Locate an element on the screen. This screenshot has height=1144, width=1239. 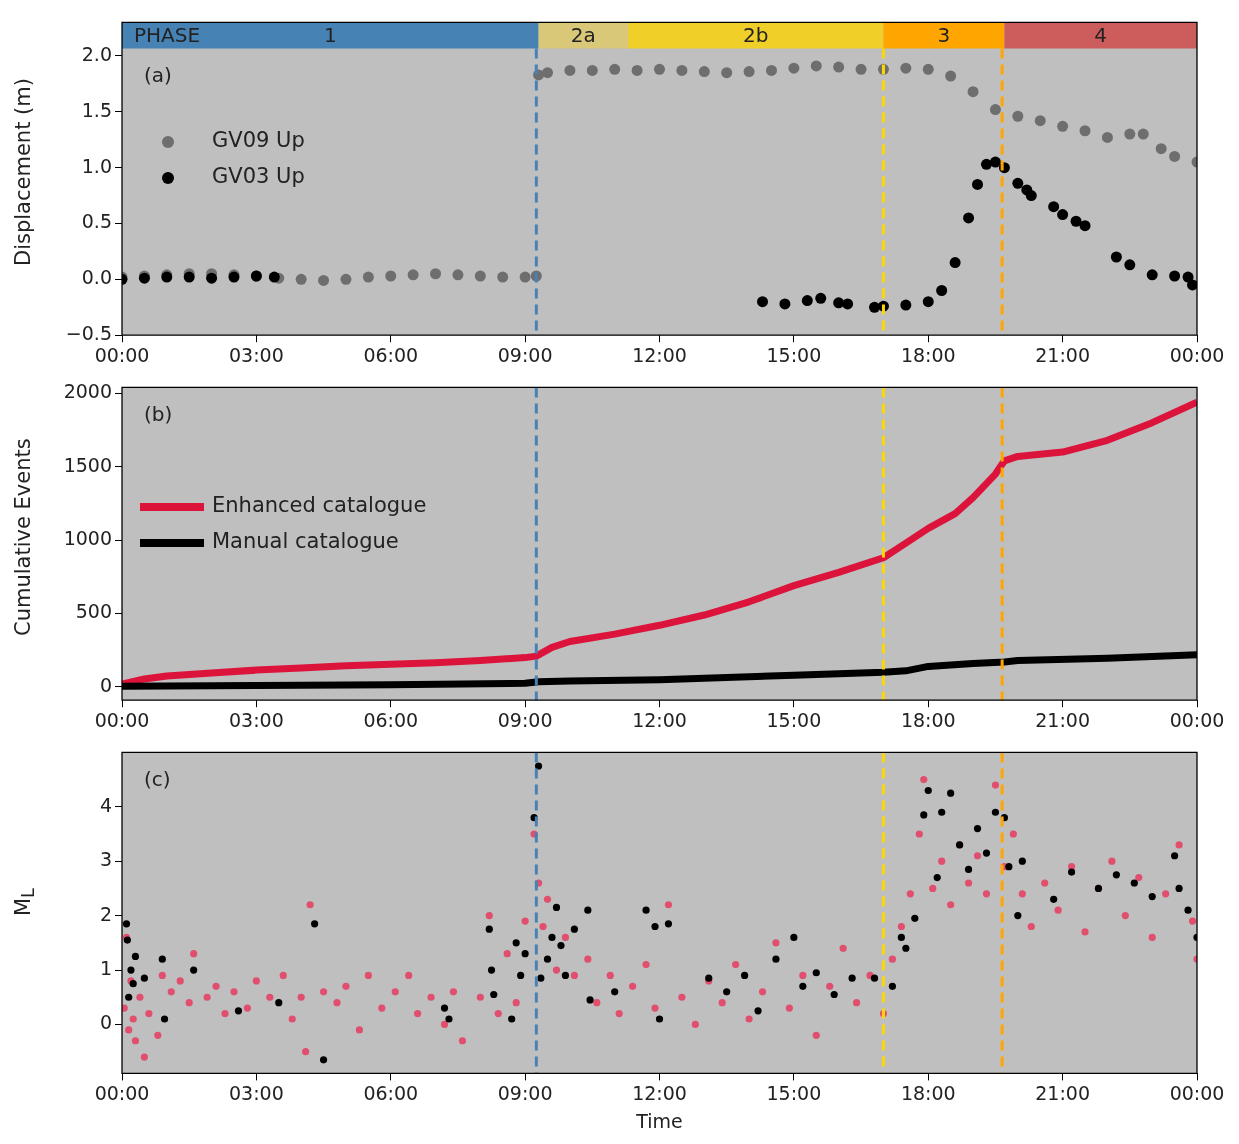
legend-label: Manual catalogue is located at coordinates (305, 541).